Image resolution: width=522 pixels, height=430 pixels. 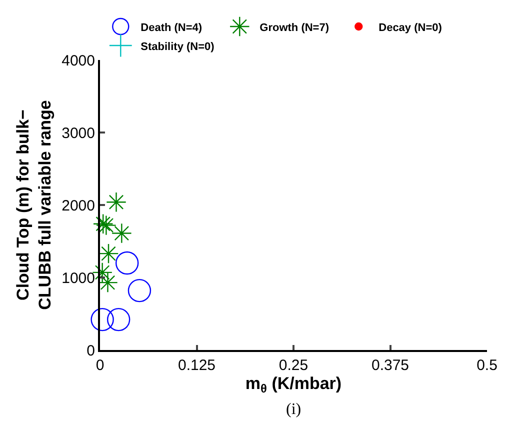 What do you see at coordinates (90, 351) in the screenshot?
I see `y-tick-label: 0` at bounding box center [90, 351].